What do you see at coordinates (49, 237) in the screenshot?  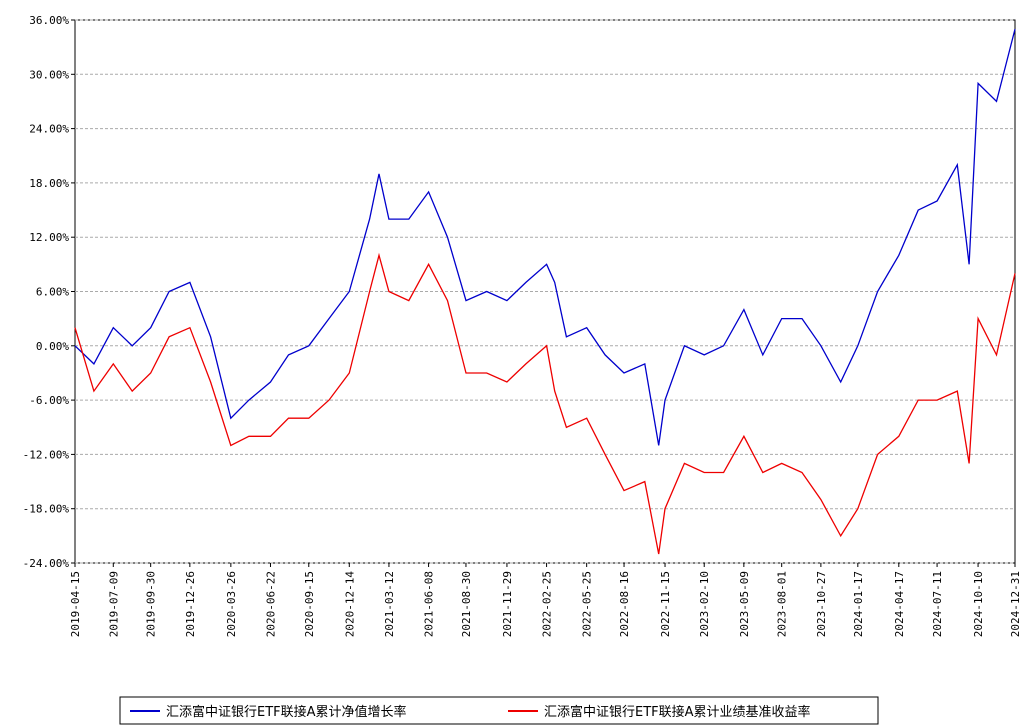 I see `y-tick-label: 12.00%` at bounding box center [49, 237].